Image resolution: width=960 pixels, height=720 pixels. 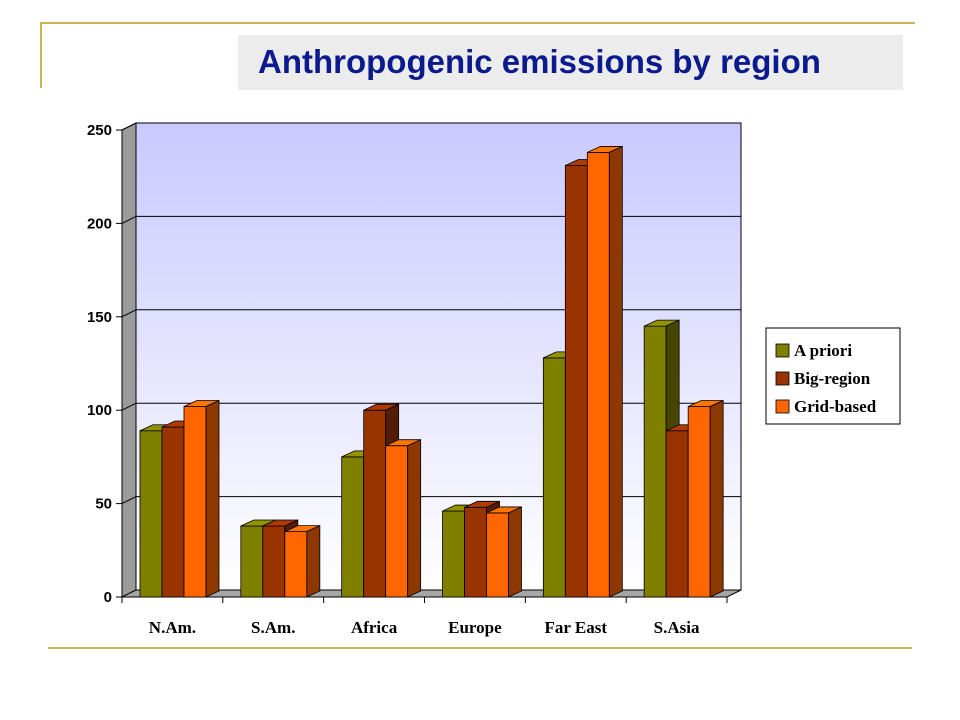 I want to click on top-accent-rule, so click(x=477, y=23).